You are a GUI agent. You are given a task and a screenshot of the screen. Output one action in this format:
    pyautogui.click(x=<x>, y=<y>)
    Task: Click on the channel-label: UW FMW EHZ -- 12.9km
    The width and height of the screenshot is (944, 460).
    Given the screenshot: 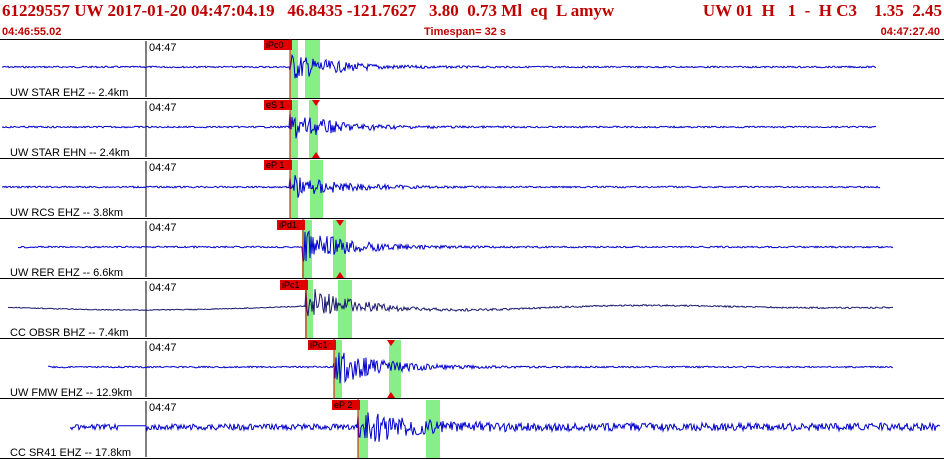 What is the action you would take?
    pyautogui.click(x=71, y=393)
    